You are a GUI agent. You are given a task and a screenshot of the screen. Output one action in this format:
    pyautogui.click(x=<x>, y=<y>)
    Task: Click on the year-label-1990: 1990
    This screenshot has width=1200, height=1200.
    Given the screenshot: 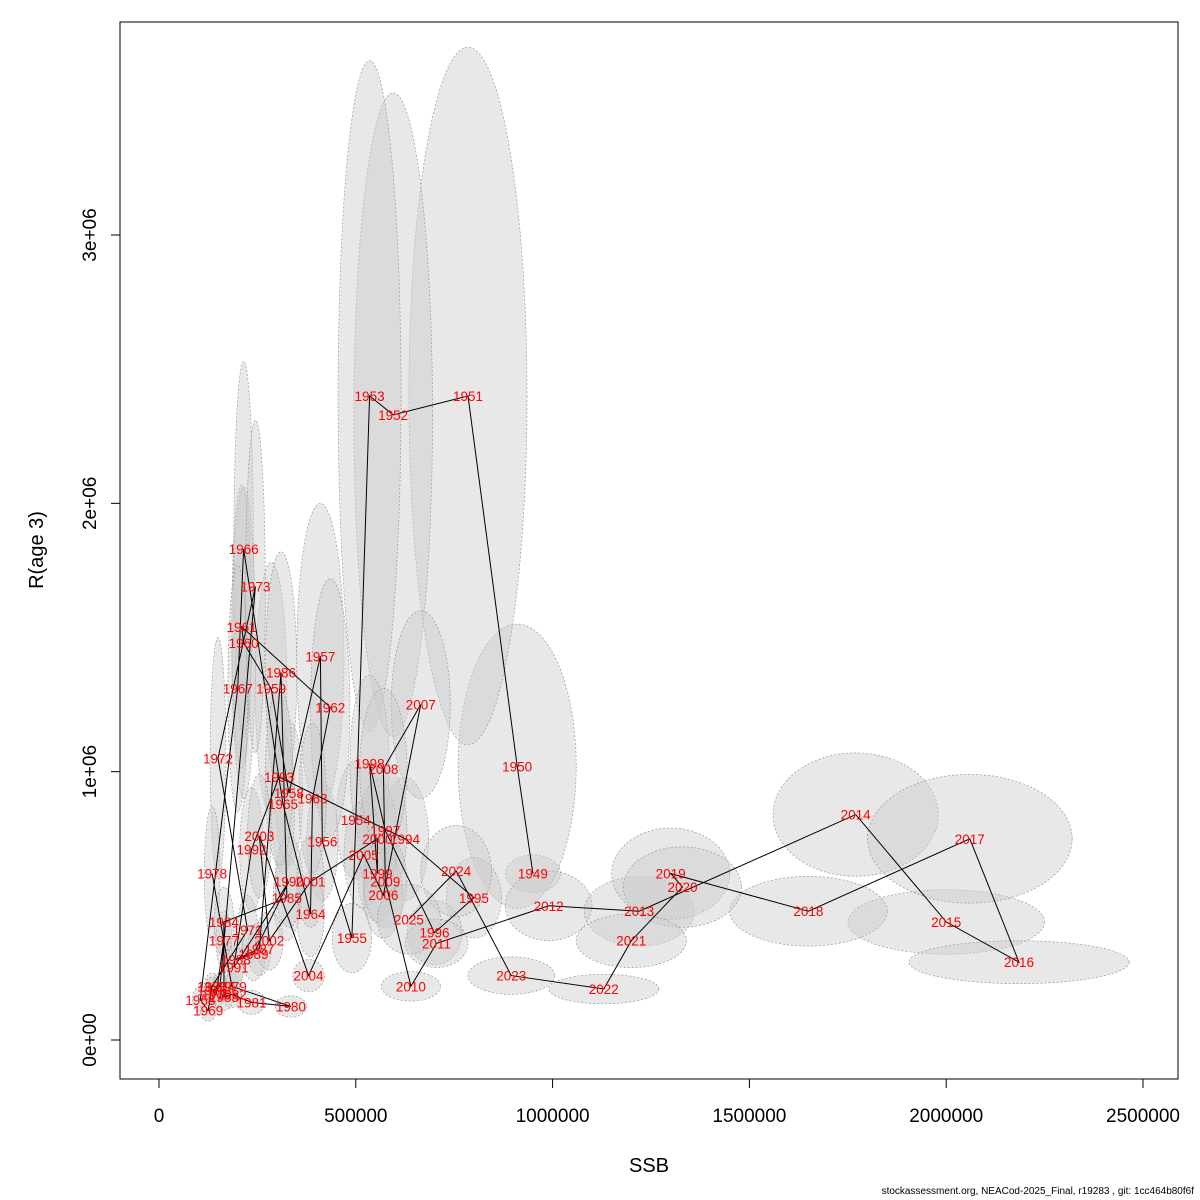 What is the action you would take?
    pyautogui.click(x=289, y=882)
    